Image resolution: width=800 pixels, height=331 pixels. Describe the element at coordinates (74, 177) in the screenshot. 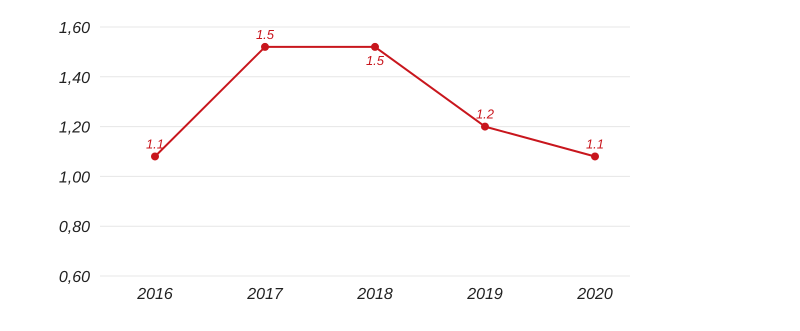

I see `y-tick-label: 1,00` at that location.